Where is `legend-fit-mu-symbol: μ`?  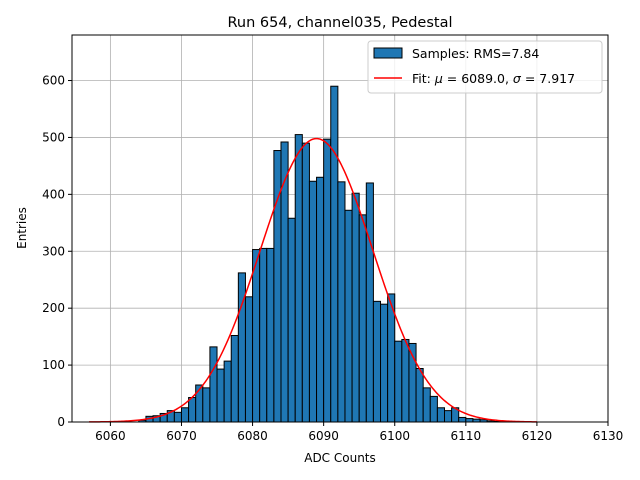
legend-fit-mu-symbol: μ is located at coordinates (438, 78).